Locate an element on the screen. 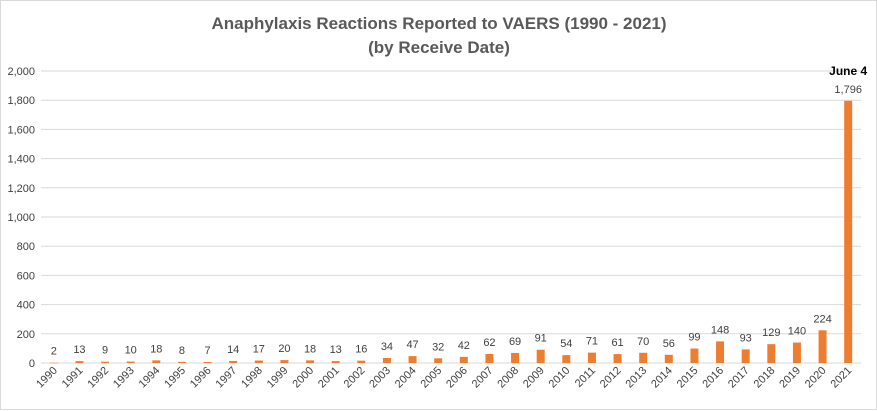  x-tick-label-2013: 2013 is located at coordinates (637, 378).